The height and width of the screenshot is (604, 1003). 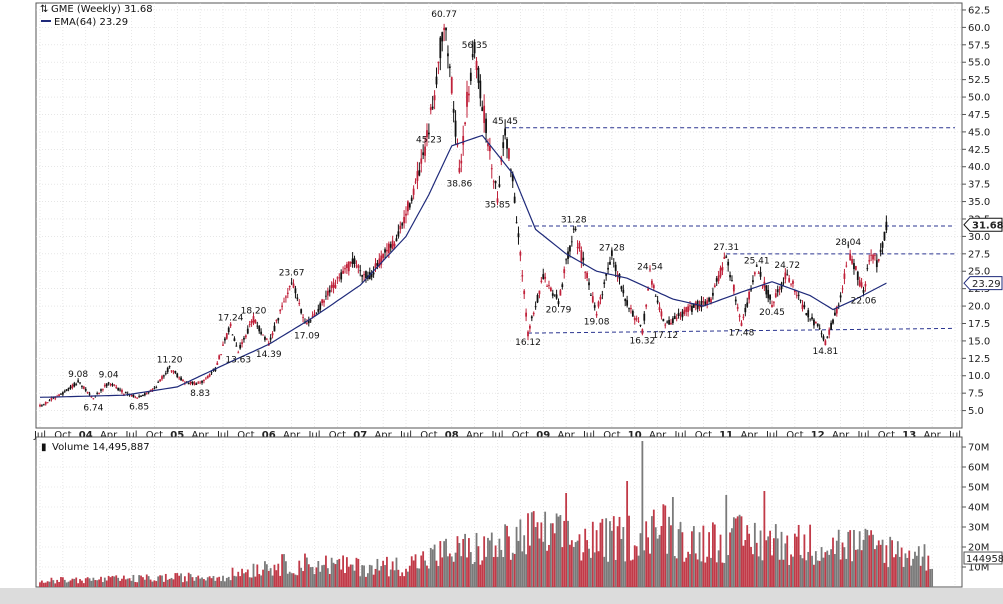 I want to click on price-tick-label: 30.0, so click(x=979, y=237).